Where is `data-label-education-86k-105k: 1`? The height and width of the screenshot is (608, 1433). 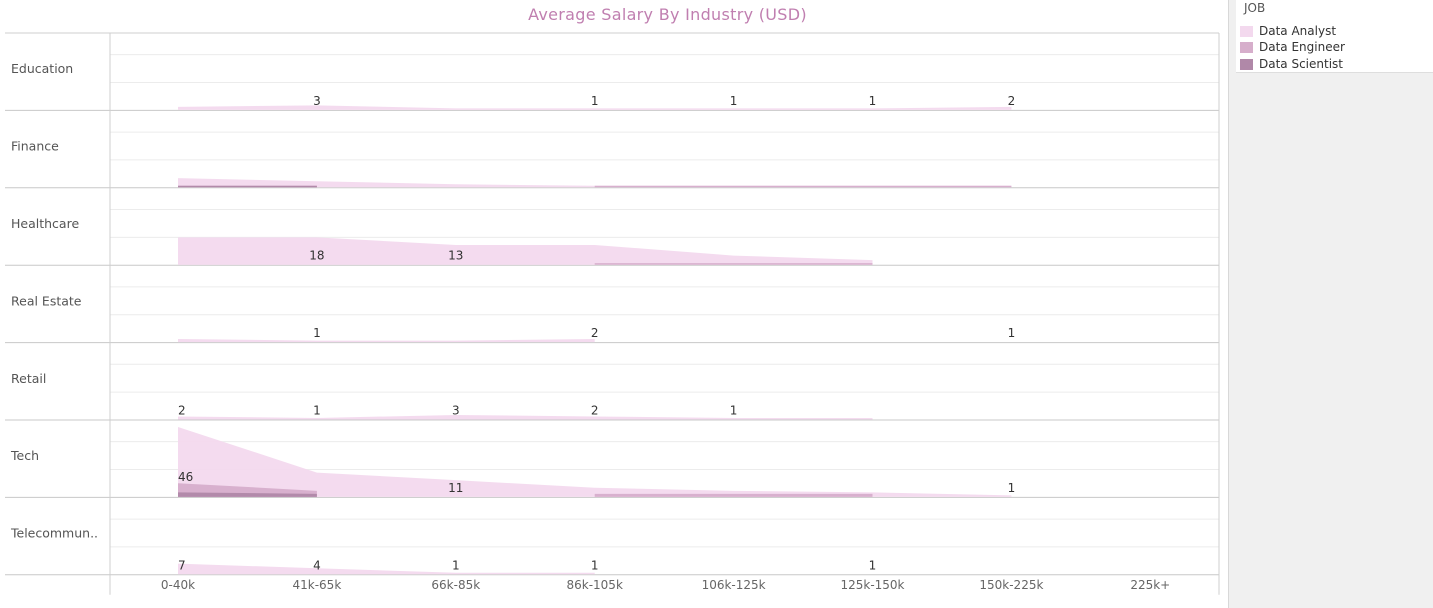
data-label-education-86k-105k: 1 is located at coordinates (595, 101).